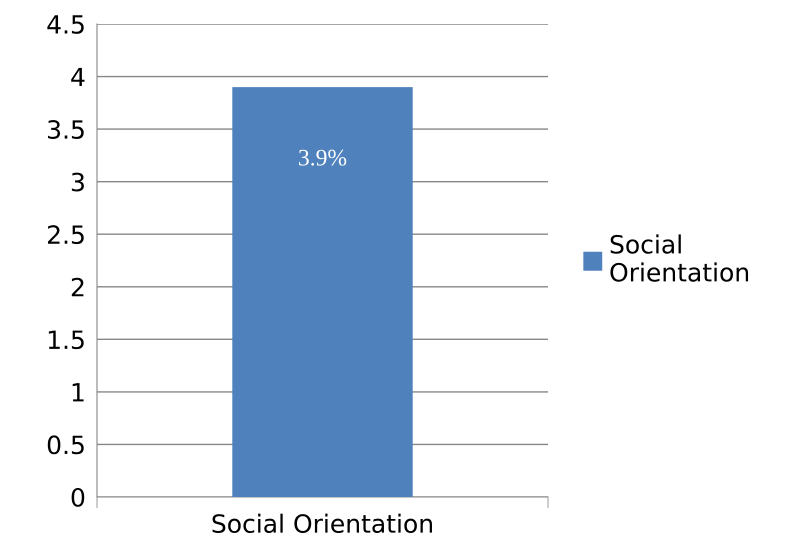  Describe the element at coordinates (66, 340) in the screenshot. I see `y-tick-label: 1.5` at that location.